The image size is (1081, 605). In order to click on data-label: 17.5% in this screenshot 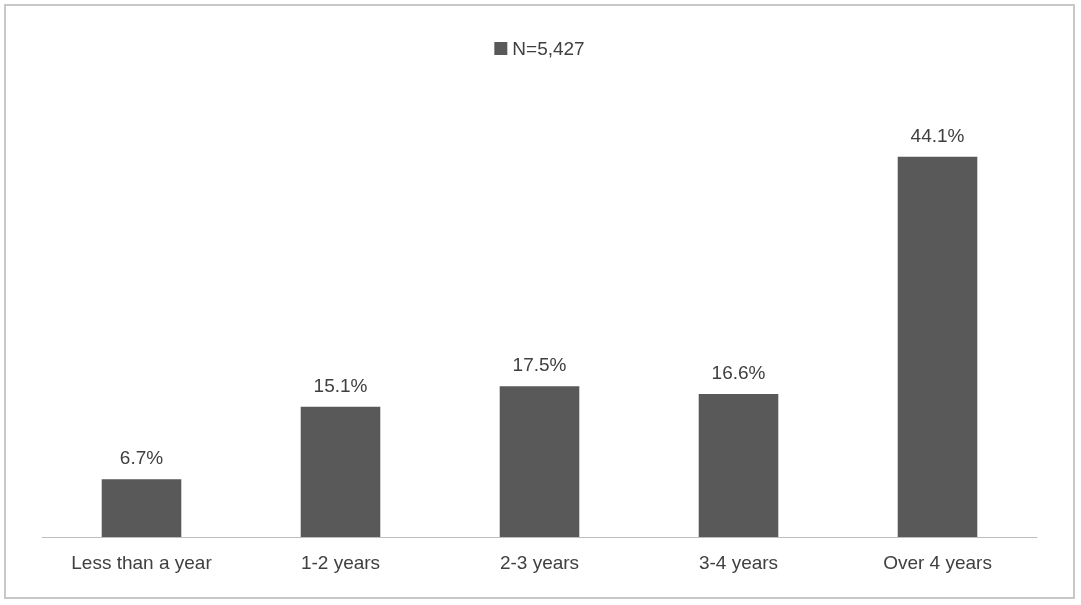, I will do `click(539, 365)`.